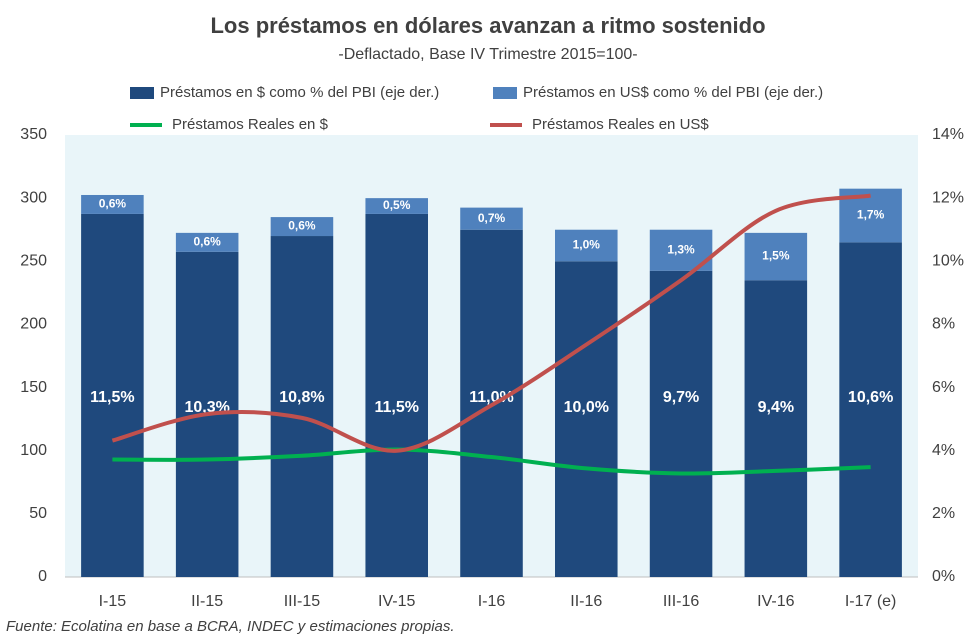 This screenshot has height=643, width=976. I want to click on legend-label: Préstamos en $ como % del PBI (eje der.), so click(299, 92).